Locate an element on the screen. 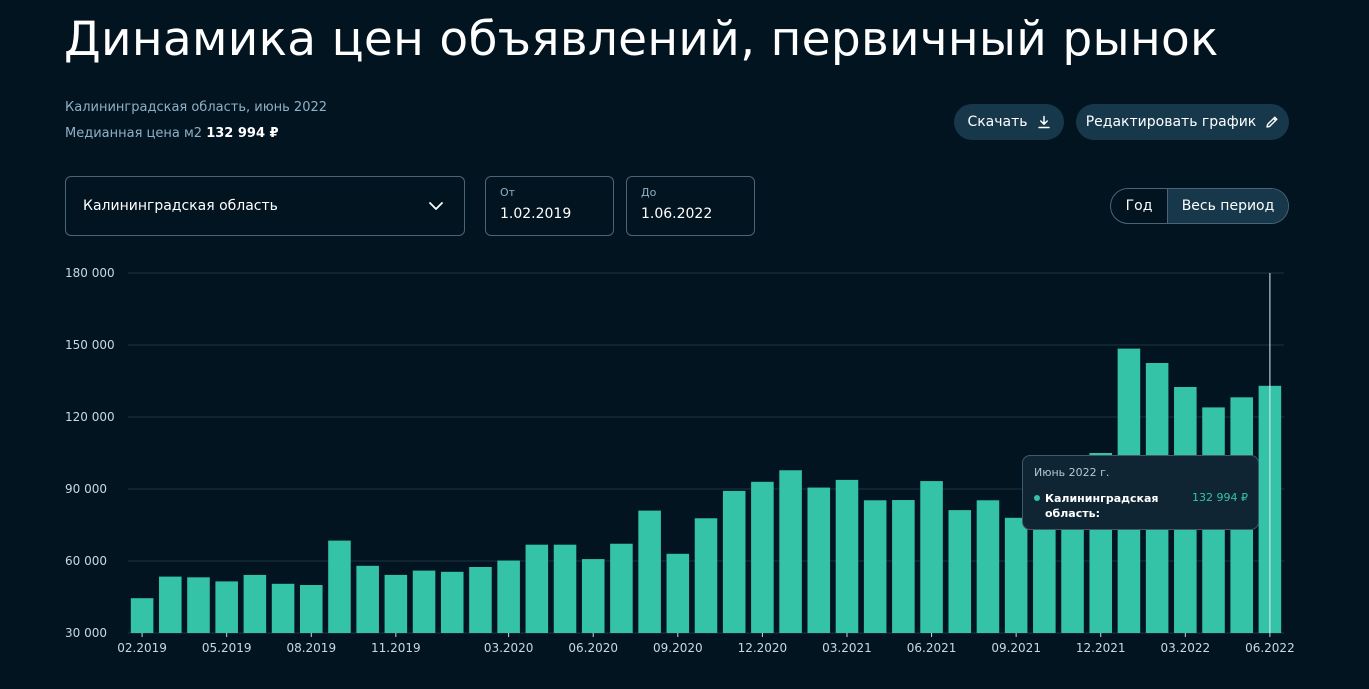 The image size is (1369, 689). download-button-label: Скачать is located at coordinates (997, 122).